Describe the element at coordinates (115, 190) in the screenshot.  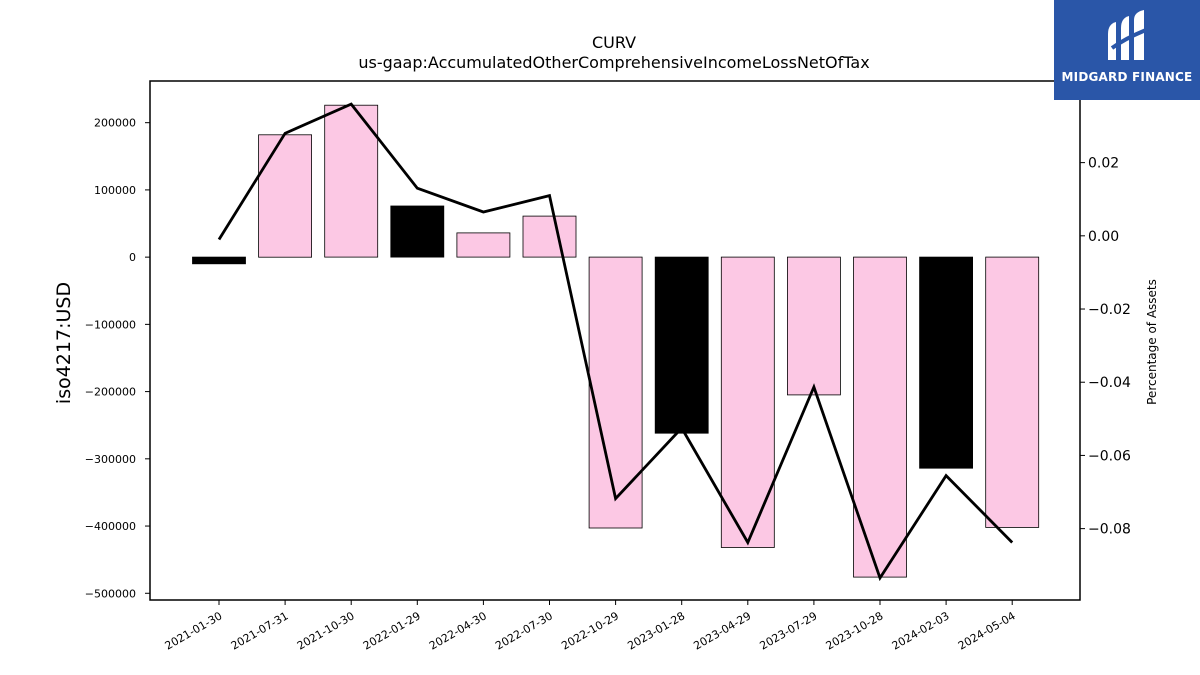
I see `y-tick-label: 100000` at that location.